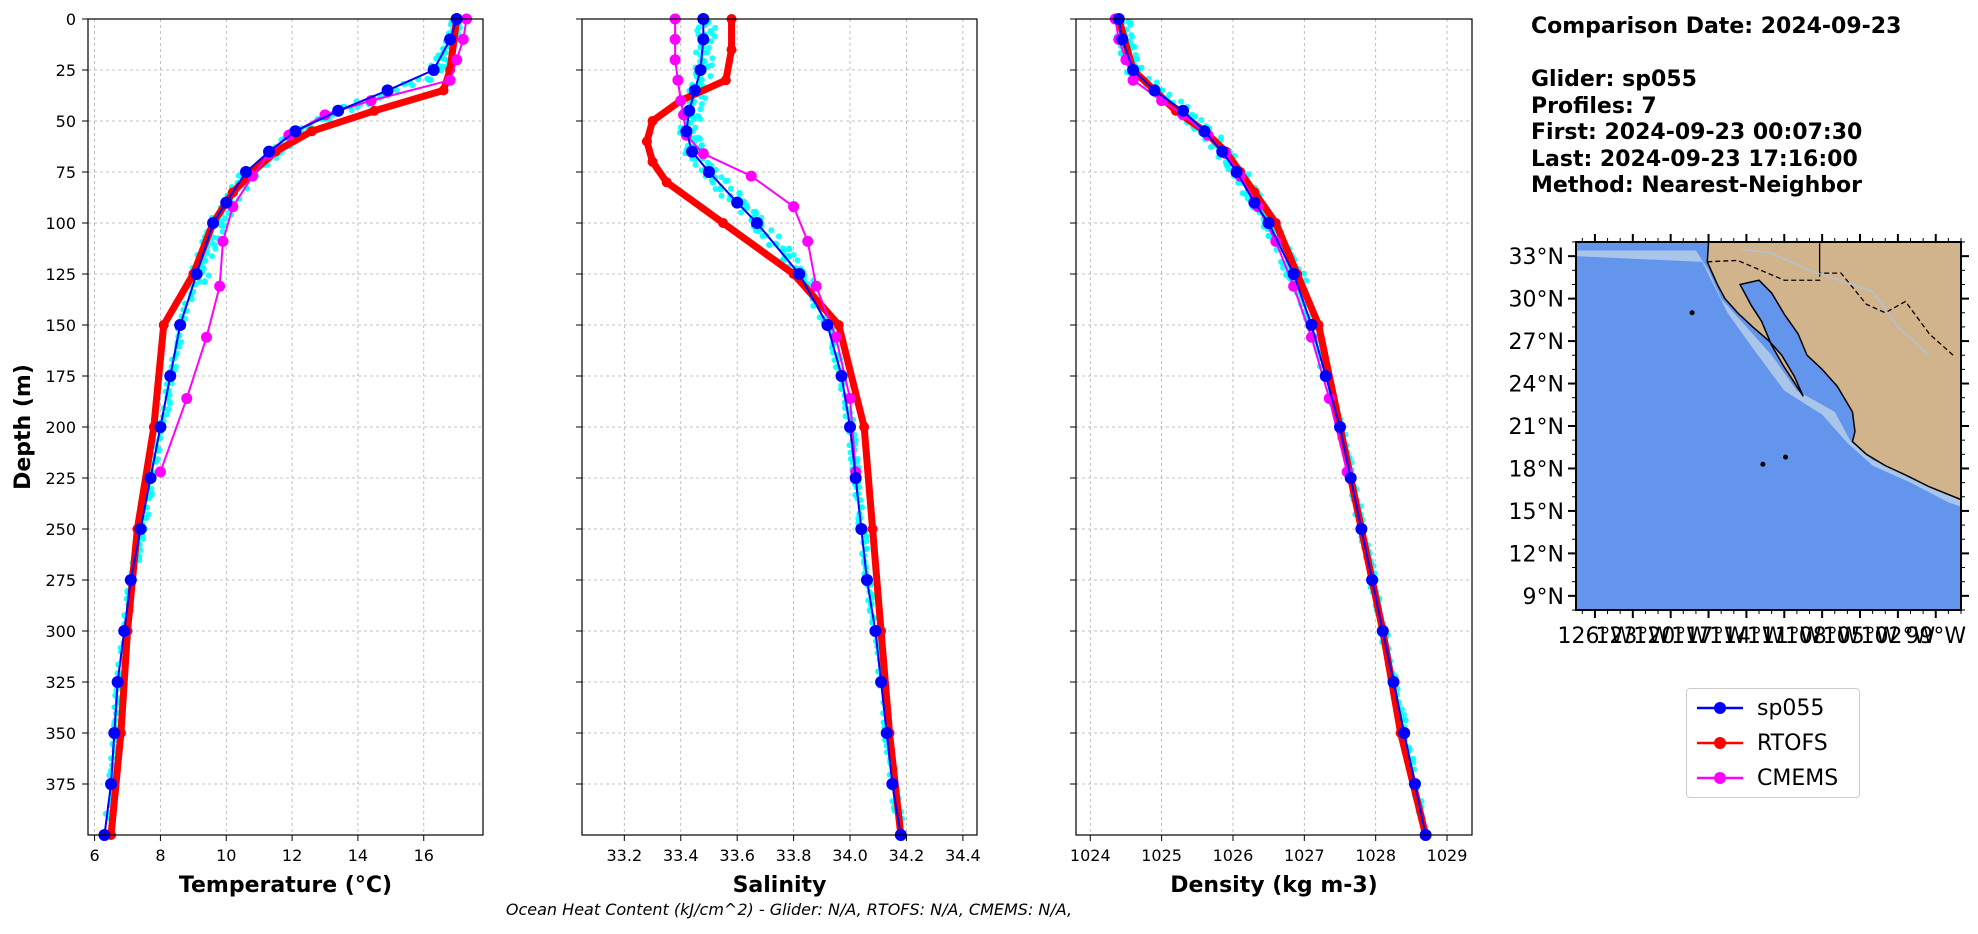 The height and width of the screenshot is (934, 1978). Describe the element at coordinates (60, 733) in the screenshot. I see `y-tick-label: 350` at that location.